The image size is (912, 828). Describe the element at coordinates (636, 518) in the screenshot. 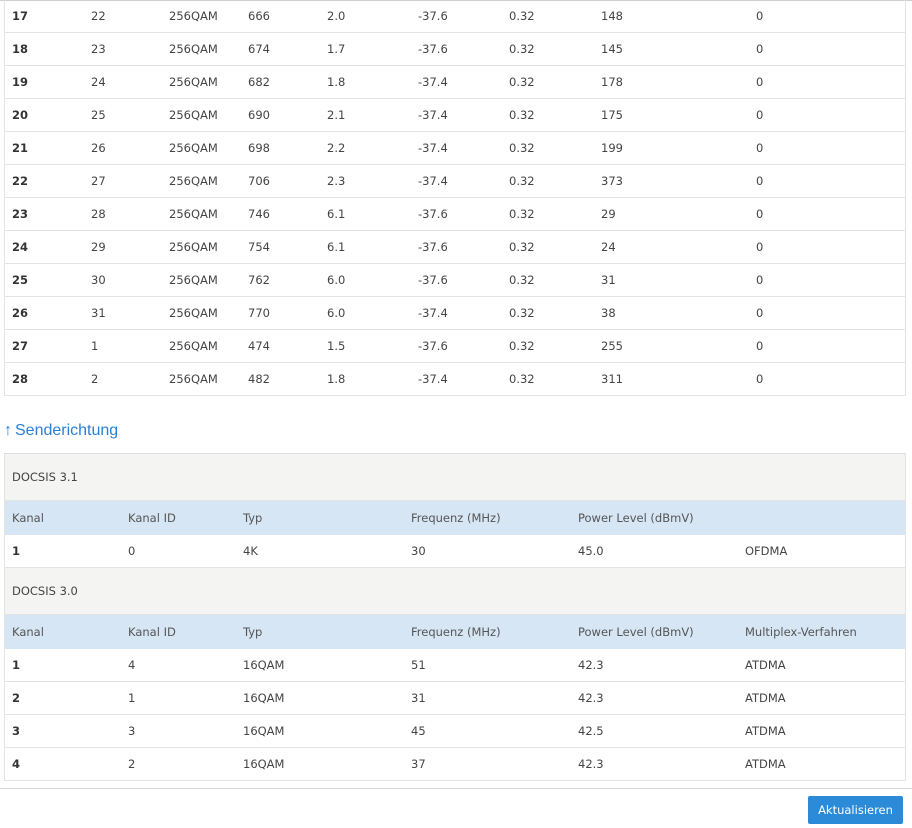

I see `header-power-level: Power Level (dBmV)` at that location.